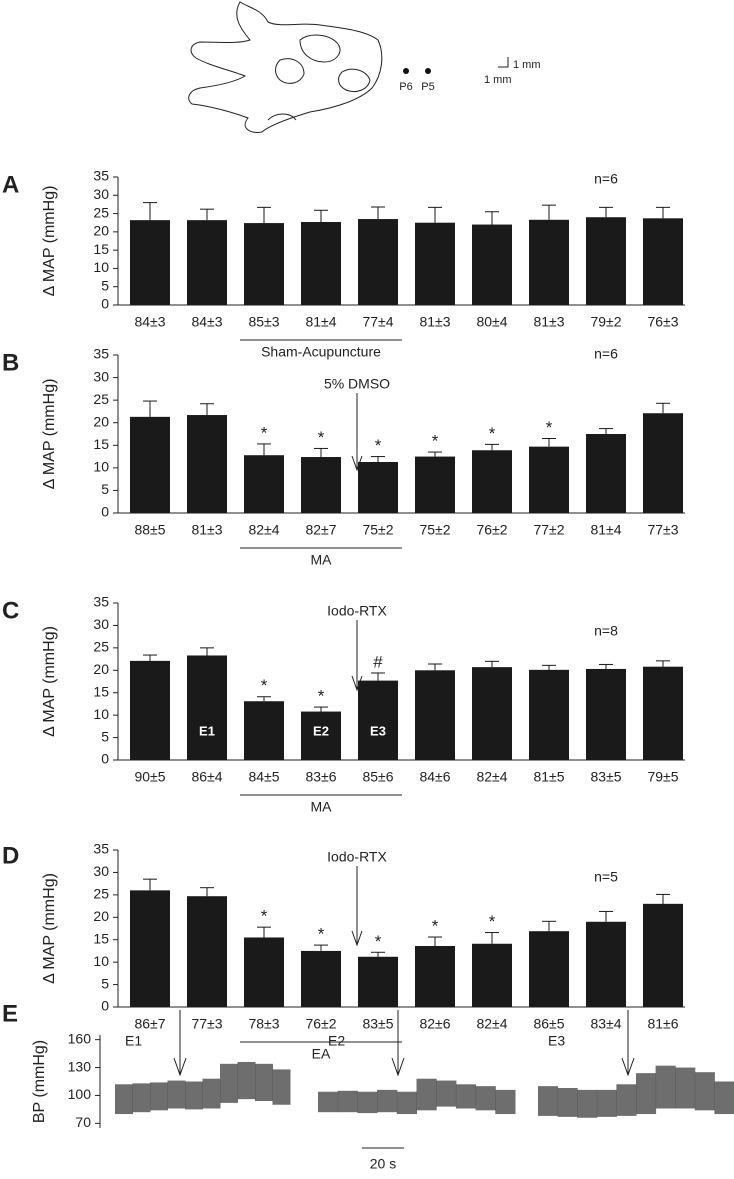 The height and width of the screenshot is (1179, 734). I want to click on x-tick-label: 90±5, so click(149, 777).